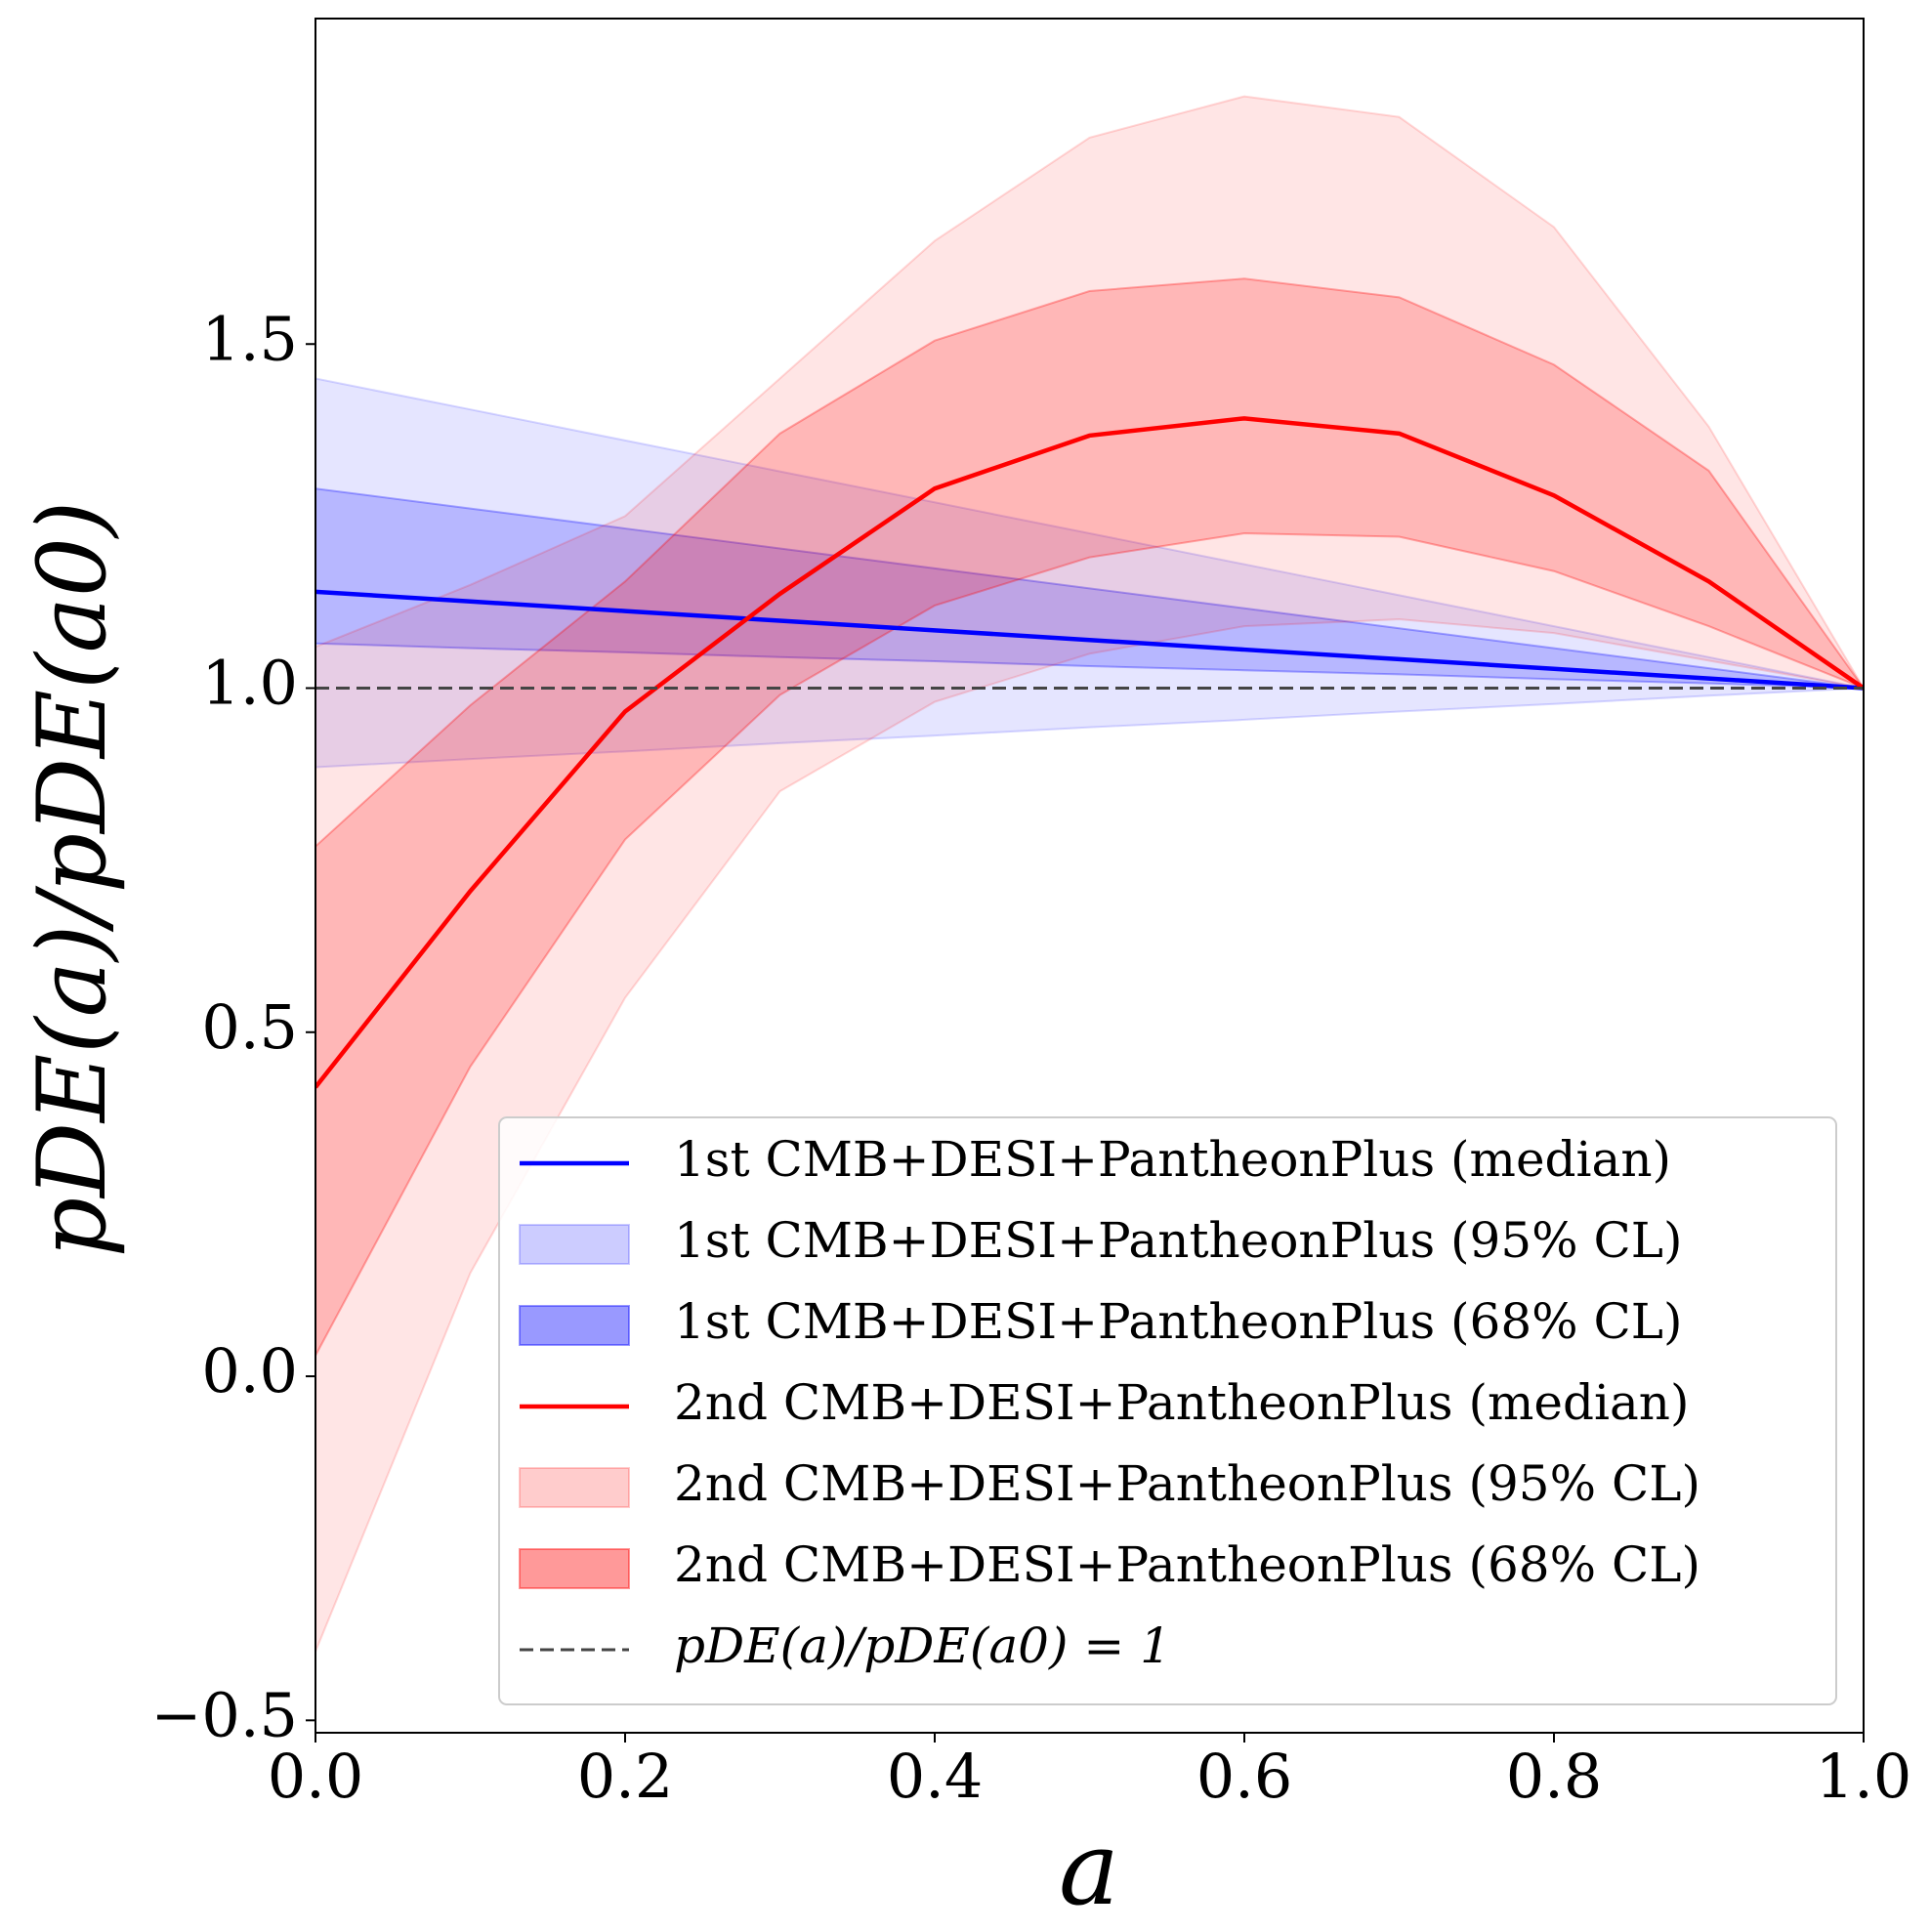 This screenshot has height=1932, width=1930. I want to click on y-tick-label: 0.0, so click(249, 1371).